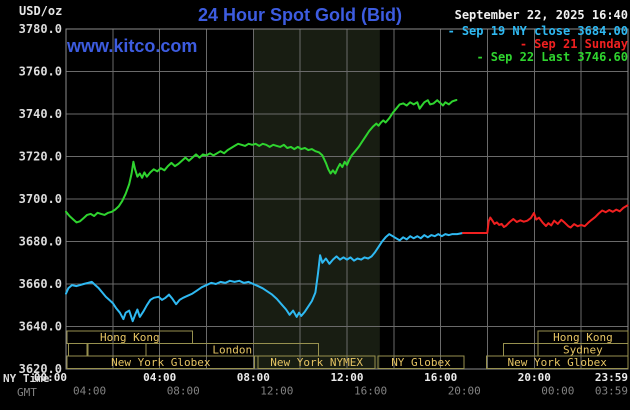 This screenshot has width=630, height=410. Describe the element at coordinates (183, 391) in the screenshot. I see `x-tick-gmt: 08:00` at that location.